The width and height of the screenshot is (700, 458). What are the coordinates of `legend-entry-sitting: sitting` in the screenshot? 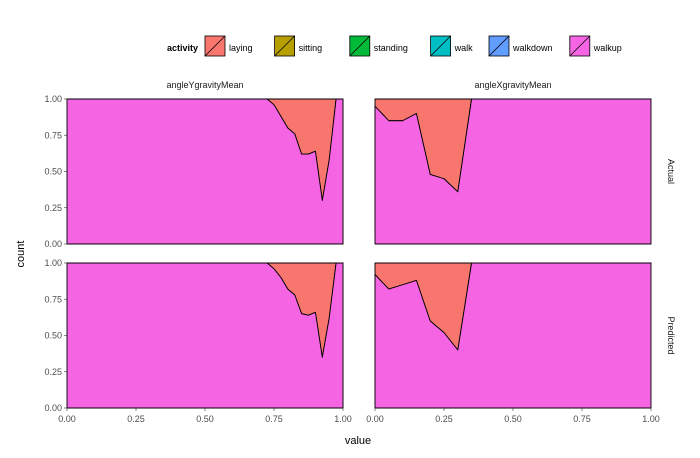 It's located at (298, 46).